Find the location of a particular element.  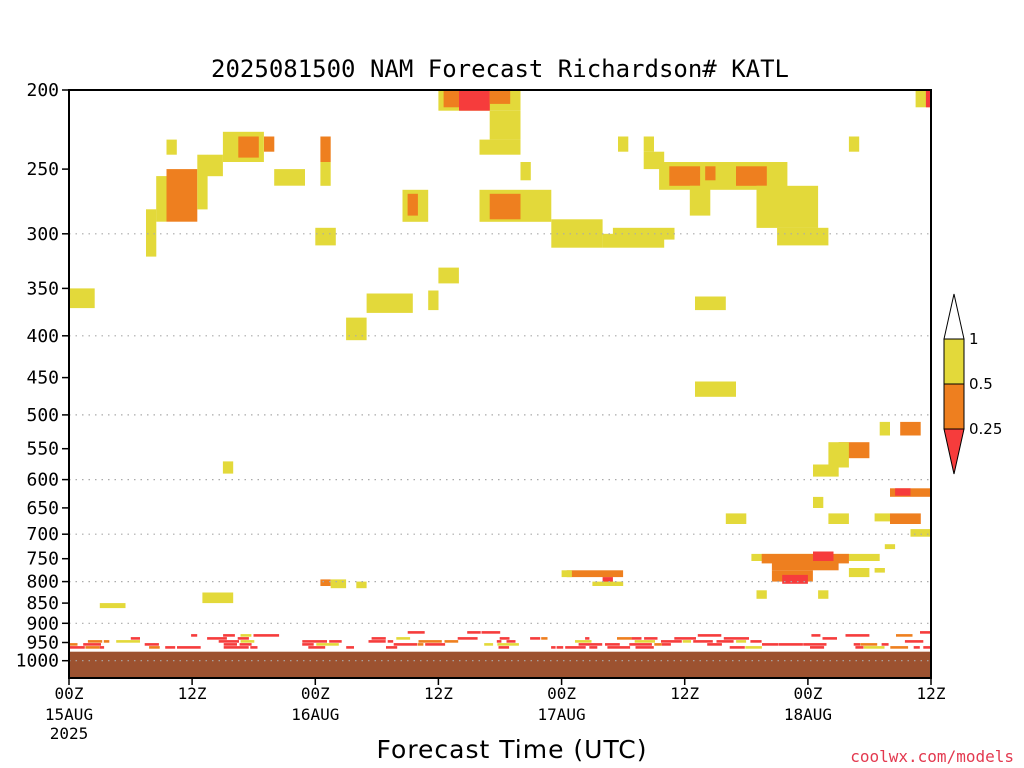

y-tick-label: 400 is located at coordinates (42, 336).